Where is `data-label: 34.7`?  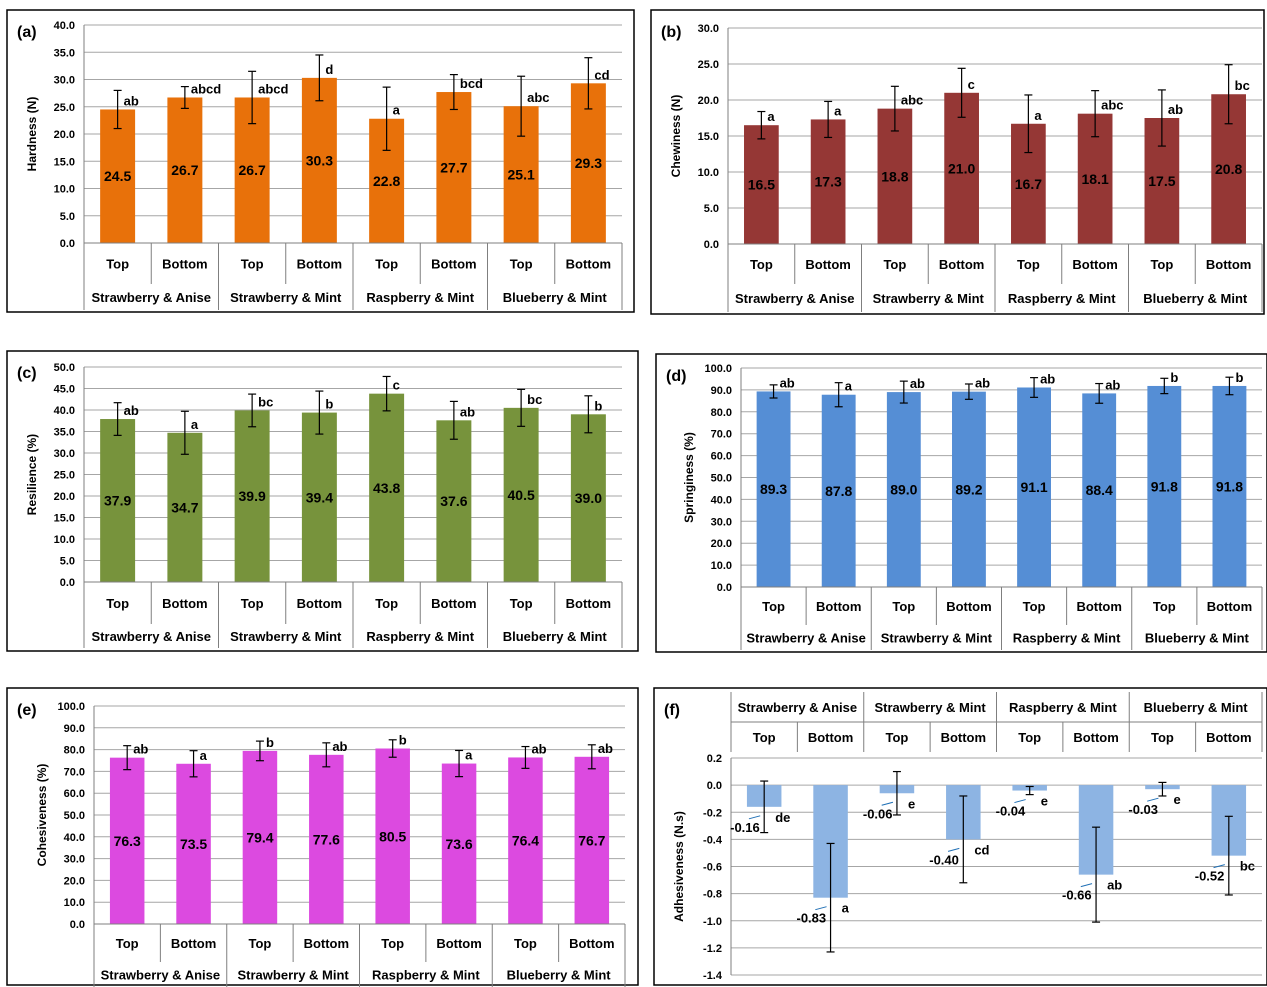 data-label: 34.7 is located at coordinates (184, 507).